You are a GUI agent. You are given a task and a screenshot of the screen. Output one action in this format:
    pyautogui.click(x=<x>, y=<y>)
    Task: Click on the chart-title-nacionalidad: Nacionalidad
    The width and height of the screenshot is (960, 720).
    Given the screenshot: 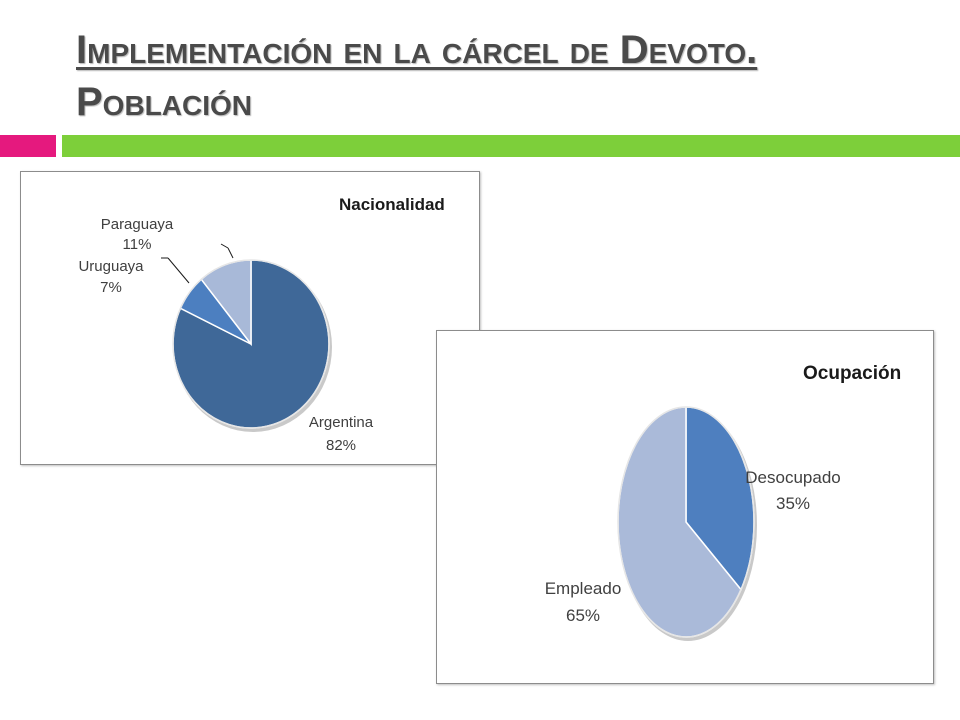 What is the action you would take?
    pyautogui.click(x=392, y=204)
    